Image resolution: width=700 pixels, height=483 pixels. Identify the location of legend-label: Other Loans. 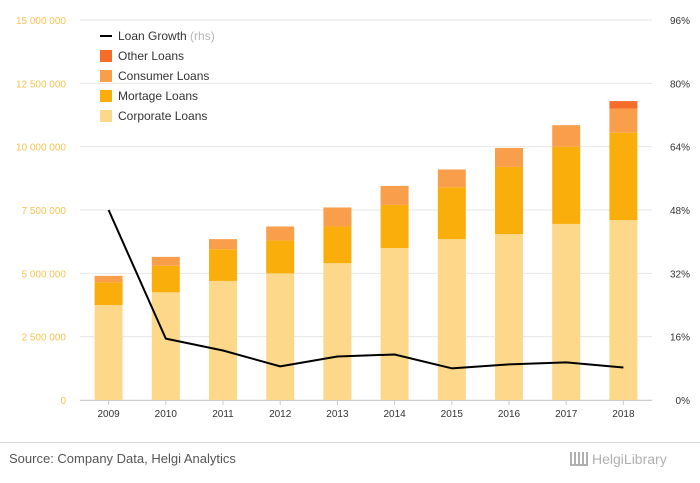
(151, 56).